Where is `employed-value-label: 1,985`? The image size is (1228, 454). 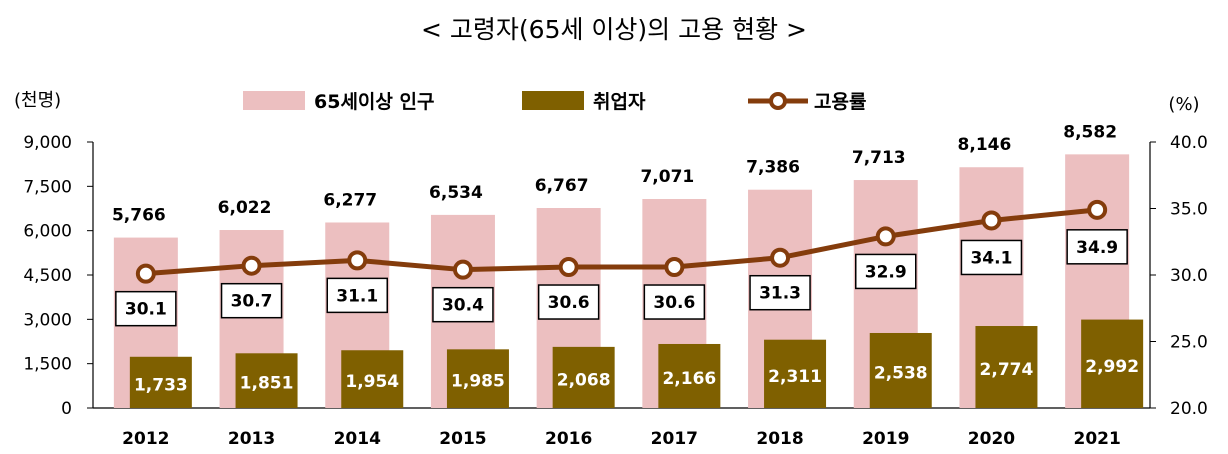
employed-value-label: 1,985 is located at coordinates (478, 382).